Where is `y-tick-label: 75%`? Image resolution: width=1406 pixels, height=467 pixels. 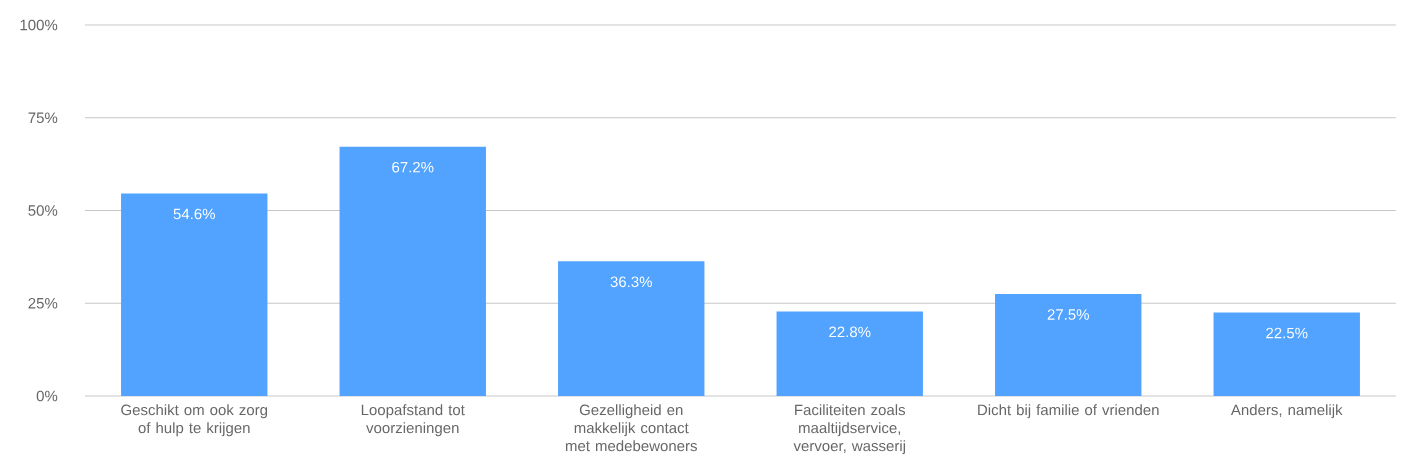
y-tick-label: 75% is located at coordinates (43, 118).